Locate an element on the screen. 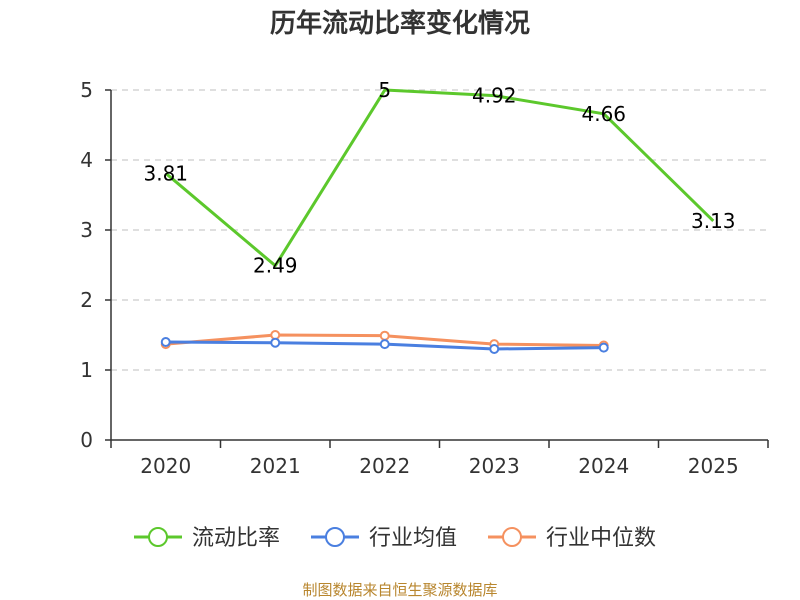 This screenshot has height=600, width=800. source-note: 制图数据来自恒生聚源数据库 is located at coordinates (399, 590).